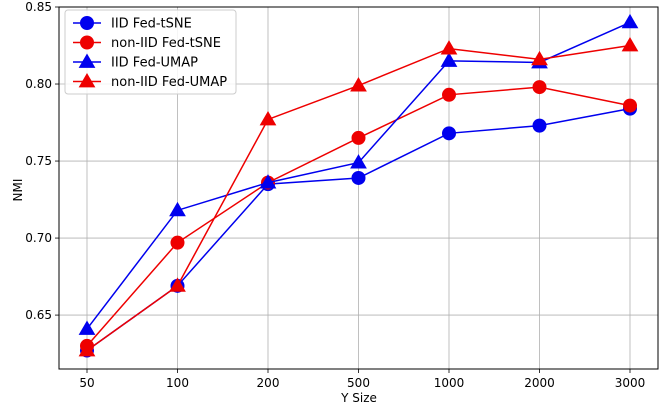 The height and width of the screenshot is (413, 660). I want to click on legend-entry: IID Fed-UMAP, so click(135, 62).